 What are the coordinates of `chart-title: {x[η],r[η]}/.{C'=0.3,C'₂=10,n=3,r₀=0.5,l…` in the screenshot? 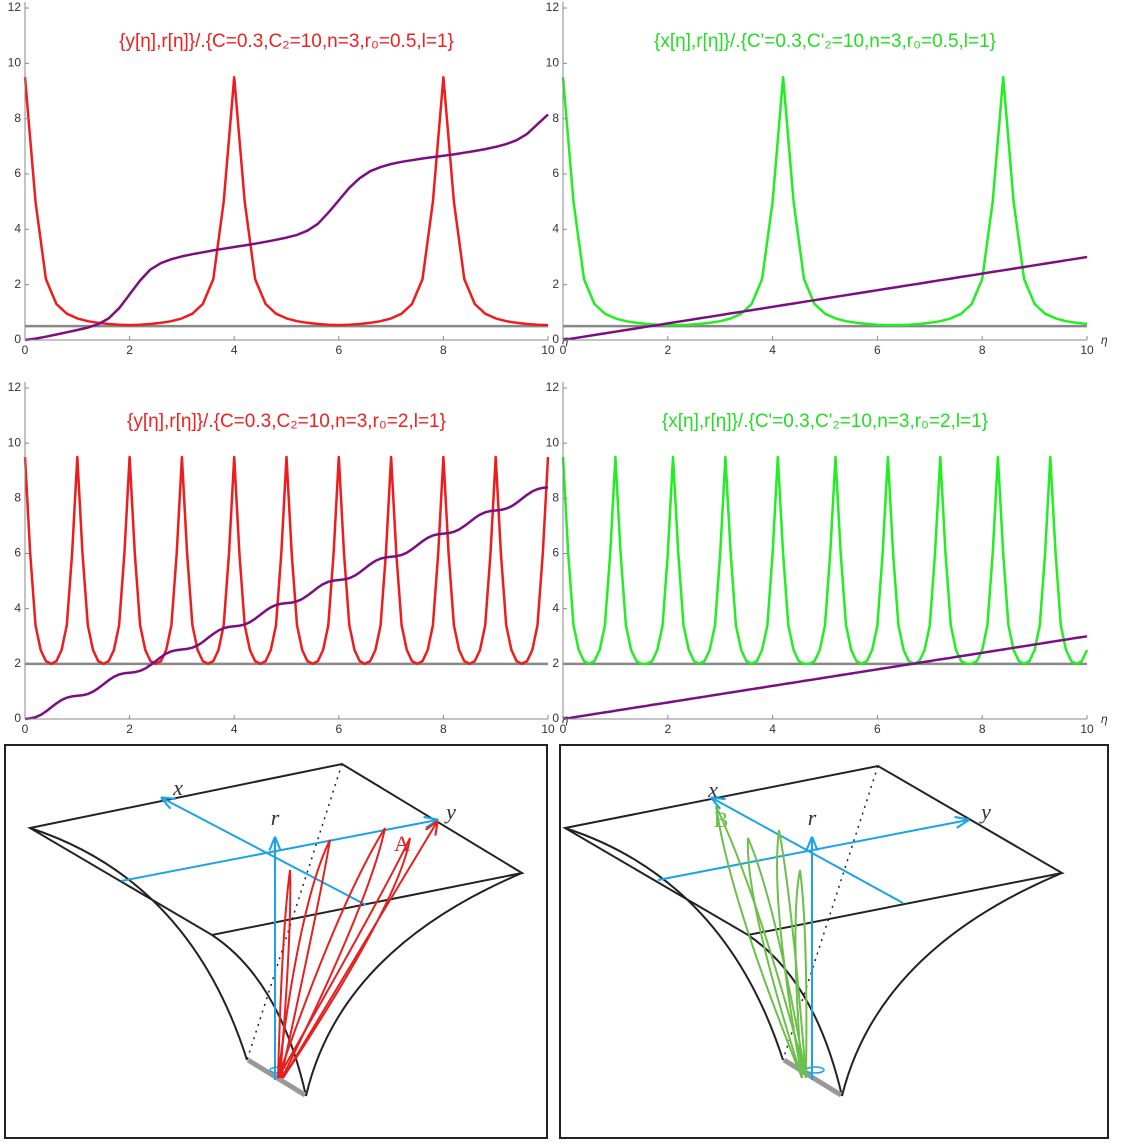 It's located at (825, 41).